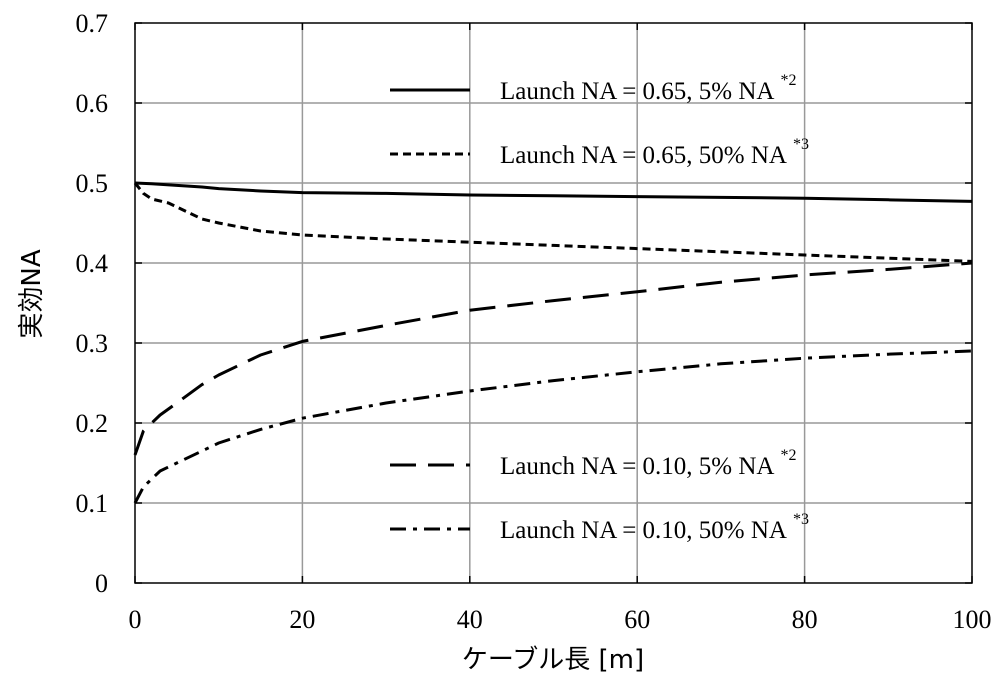  What do you see at coordinates (643, 155) in the screenshot?
I see `legend-name: Launch NA = 0.65, 50% NA` at bounding box center [643, 155].